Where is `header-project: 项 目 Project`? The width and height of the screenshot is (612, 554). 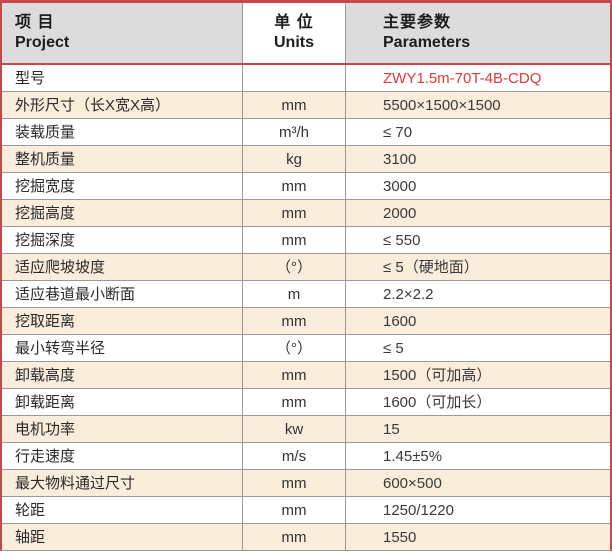
header-project: 项 目 Project is located at coordinates (122, 33).